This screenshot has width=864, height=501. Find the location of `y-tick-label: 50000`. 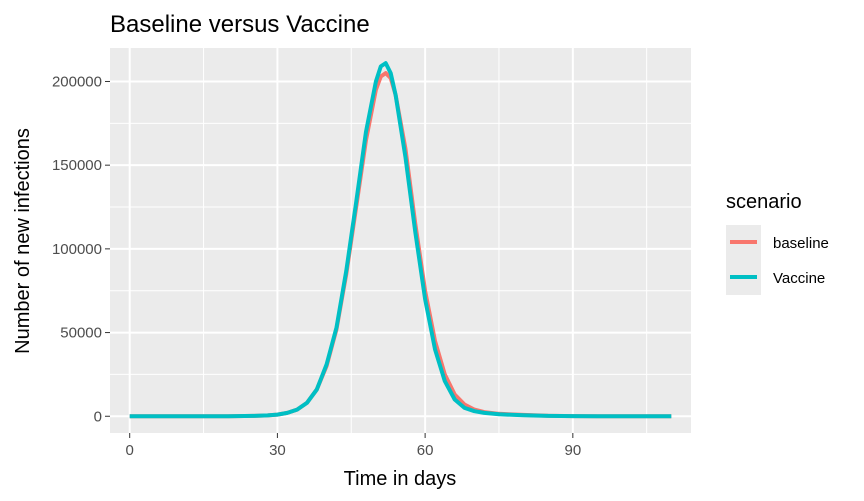

y-tick-label: 50000 is located at coordinates (81, 333).